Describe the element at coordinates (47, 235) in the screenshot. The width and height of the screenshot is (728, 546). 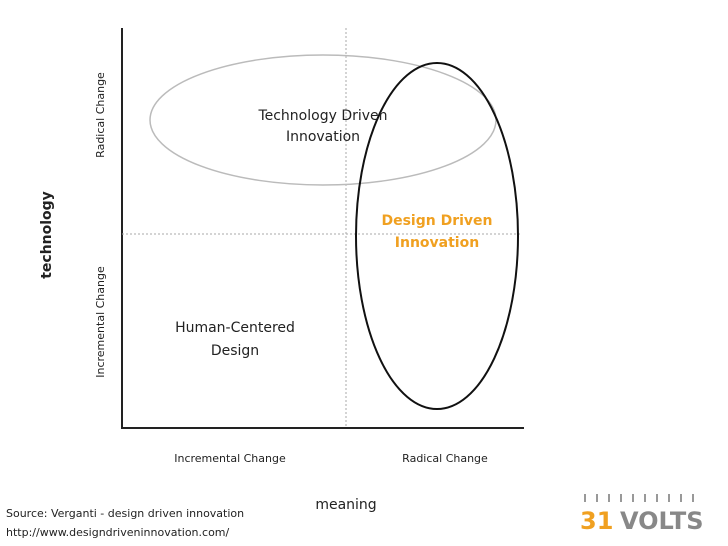
I see `y-title: technology` at that location.